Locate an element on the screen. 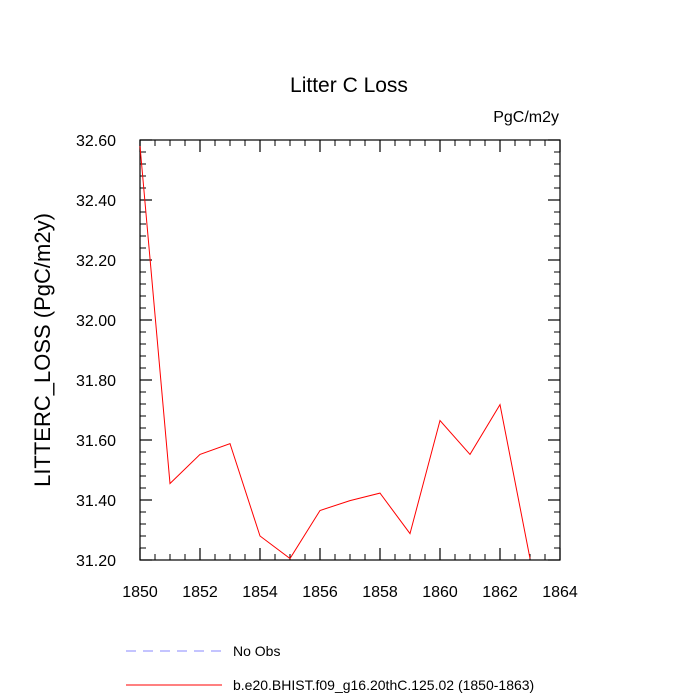 The width and height of the screenshot is (700, 700). y-tick-label: 32.20 is located at coordinates (96, 261).